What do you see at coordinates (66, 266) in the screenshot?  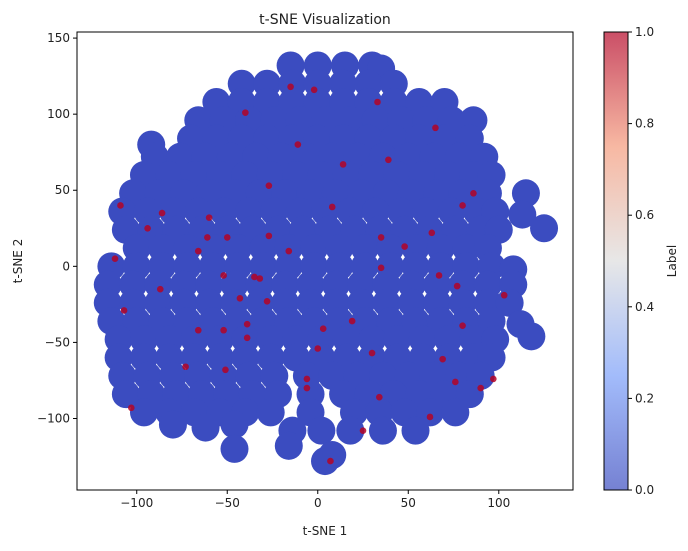 I see `y-tick-label: 0` at bounding box center [66, 266].